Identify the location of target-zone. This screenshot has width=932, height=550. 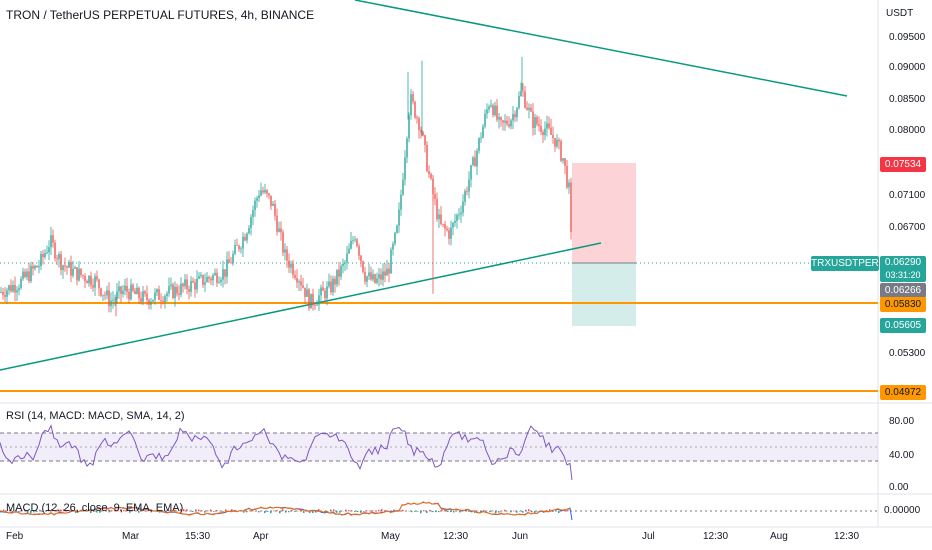
(604, 294).